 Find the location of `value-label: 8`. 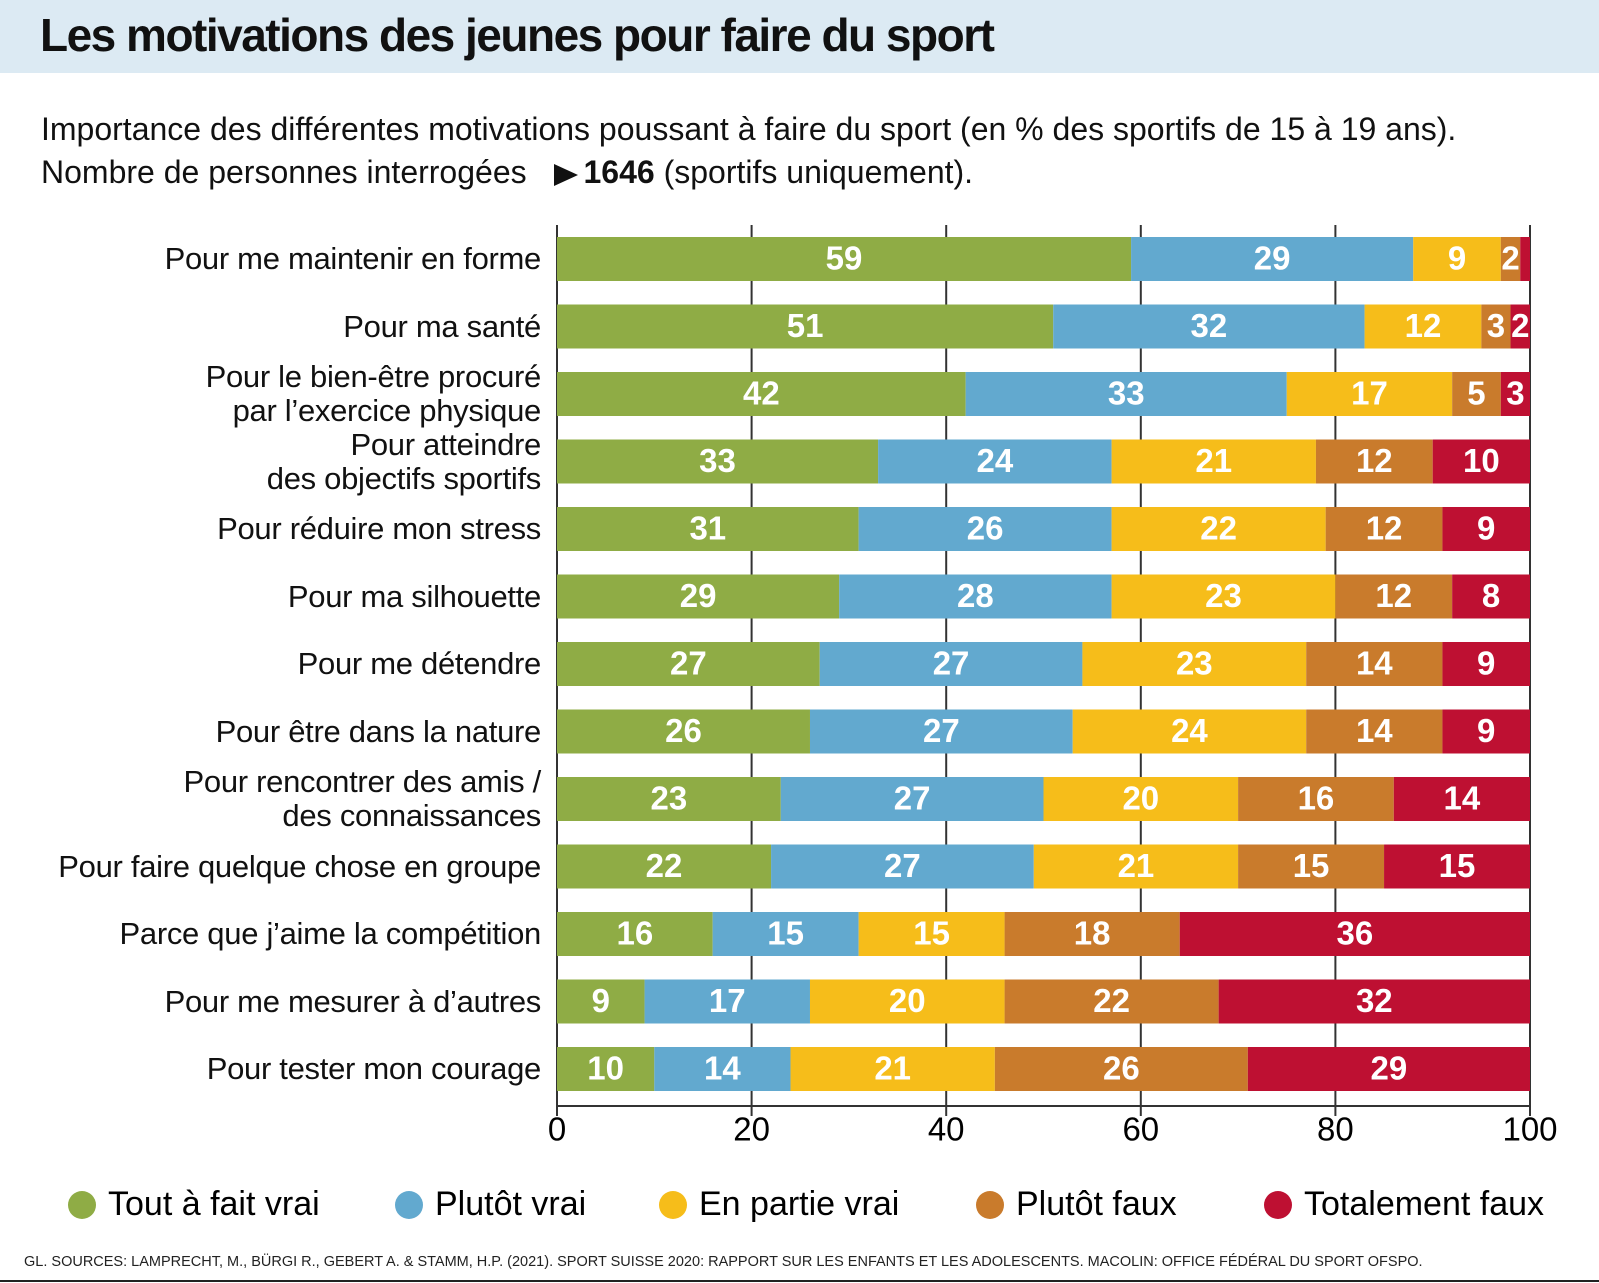

value-label: 8 is located at coordinates (1491, 595).